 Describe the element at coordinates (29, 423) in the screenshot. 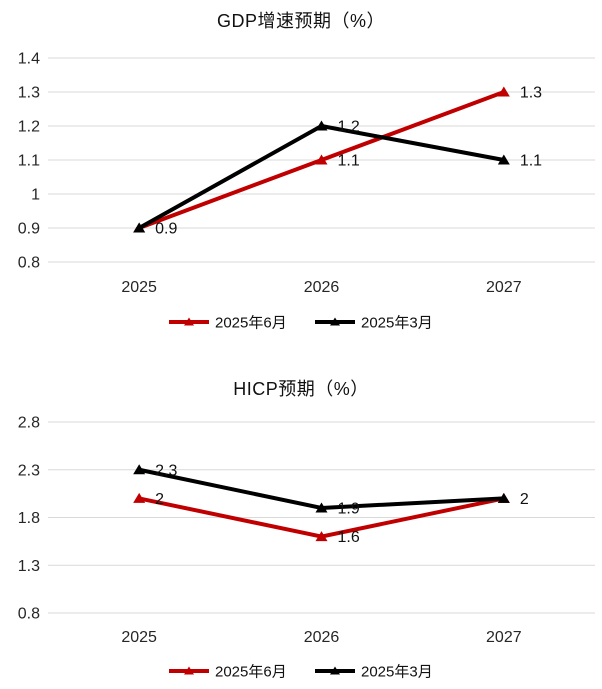

I see `y-axis-tick-label: 2.8` at that location.